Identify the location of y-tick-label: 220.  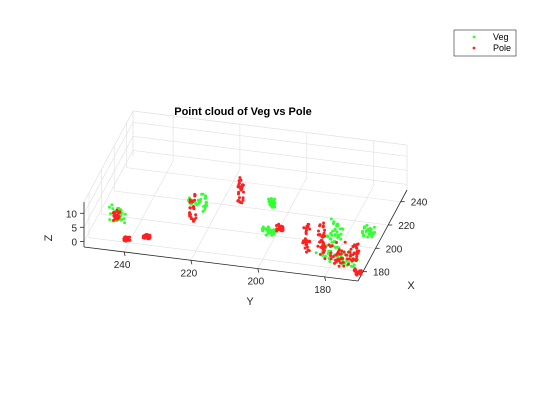
(189, 273).